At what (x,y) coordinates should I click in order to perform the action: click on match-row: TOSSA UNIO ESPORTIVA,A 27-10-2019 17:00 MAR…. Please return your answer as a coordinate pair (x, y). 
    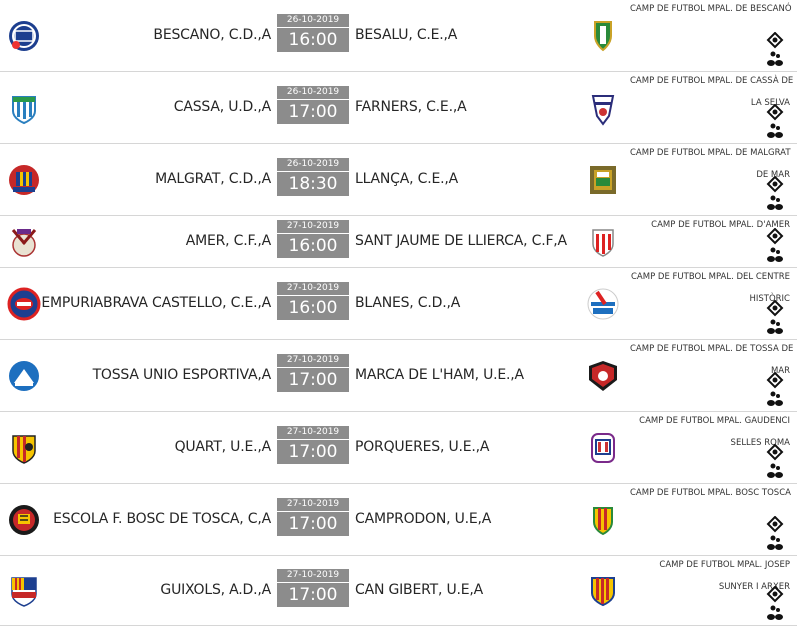
    Looking at the image, I should click on (398, 376).